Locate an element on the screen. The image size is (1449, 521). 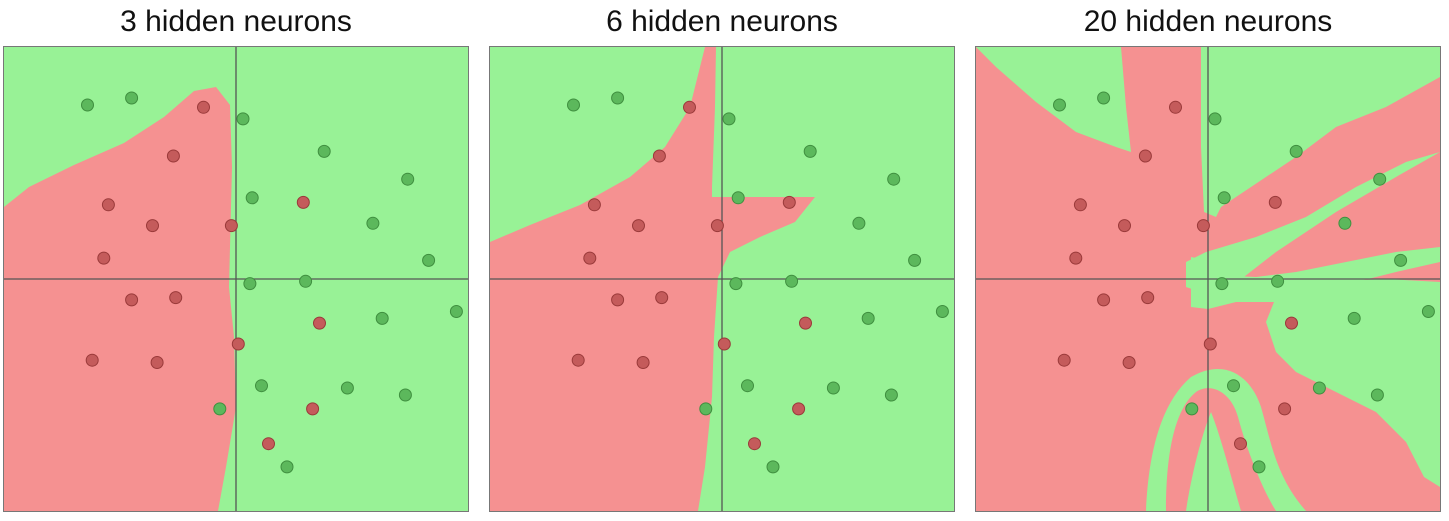
panel-title: 6 hidden neurons is located at coordinates (722, 21).